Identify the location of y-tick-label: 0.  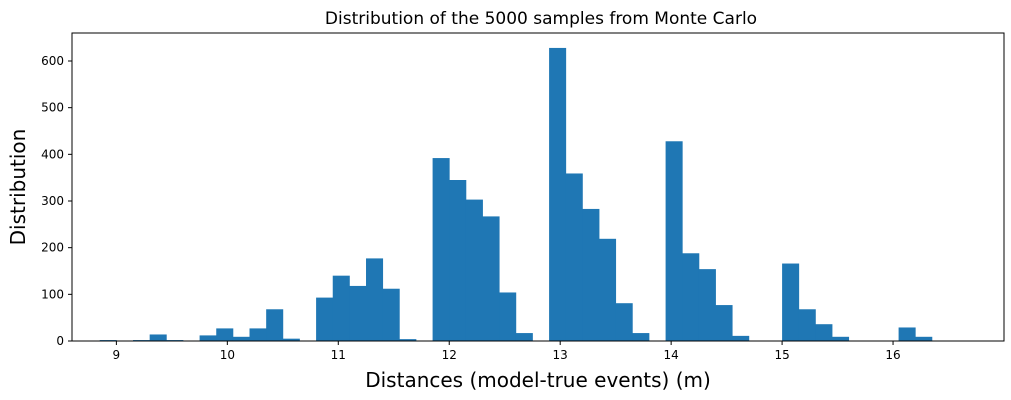
(60, 341).